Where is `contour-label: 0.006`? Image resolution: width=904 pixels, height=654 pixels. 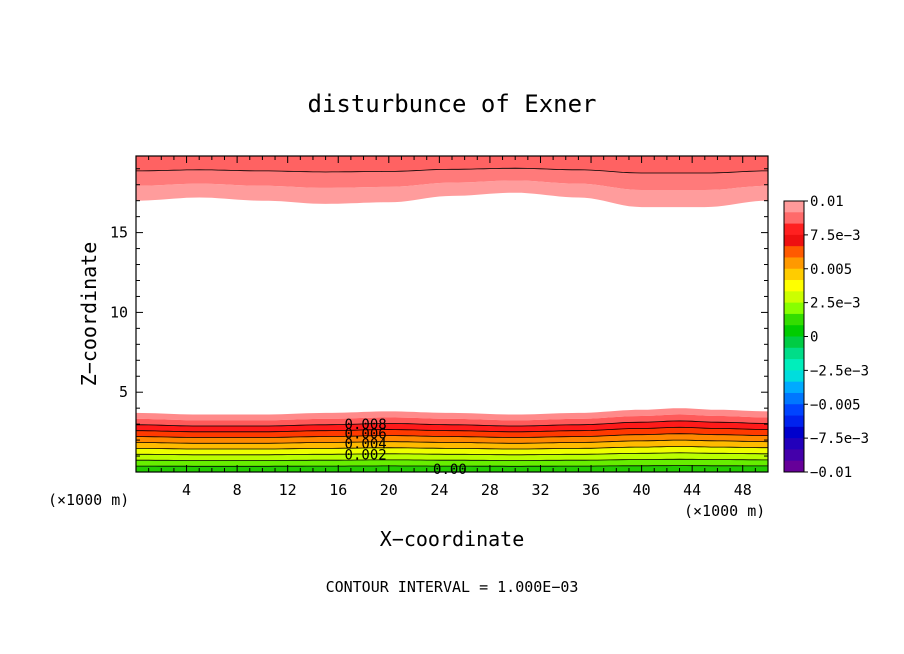 contour-label: 0.006 is located at coordinates (366, 435).